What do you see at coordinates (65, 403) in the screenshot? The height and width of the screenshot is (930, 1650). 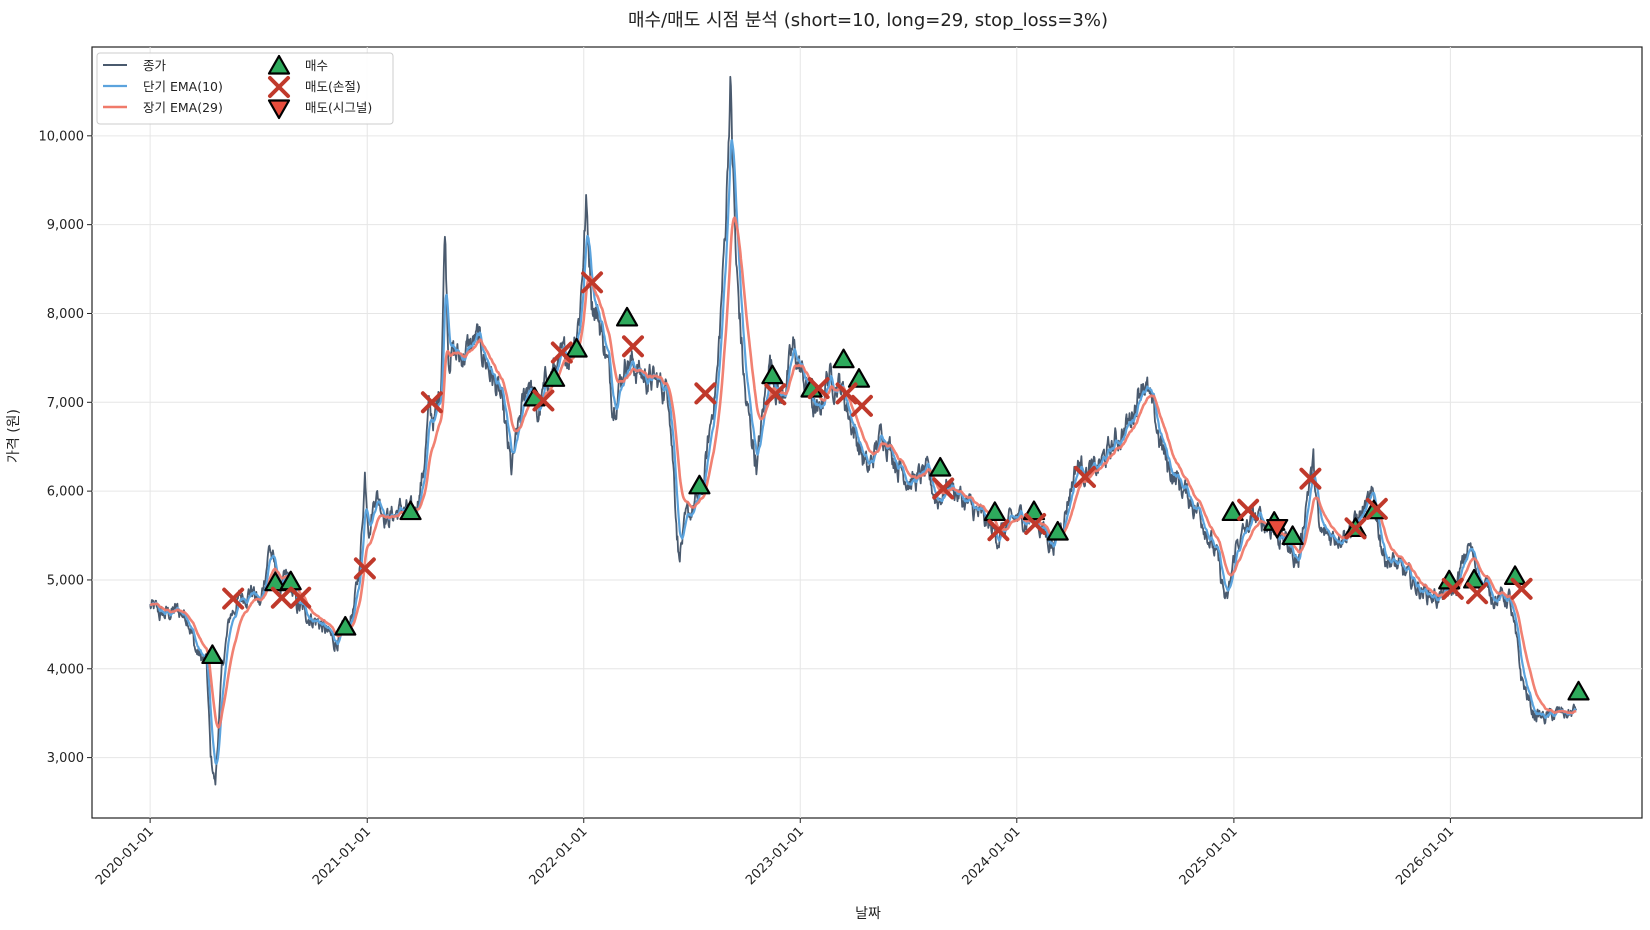 I see `y-tick-label: 7,000` at bounding box center [65, 403].